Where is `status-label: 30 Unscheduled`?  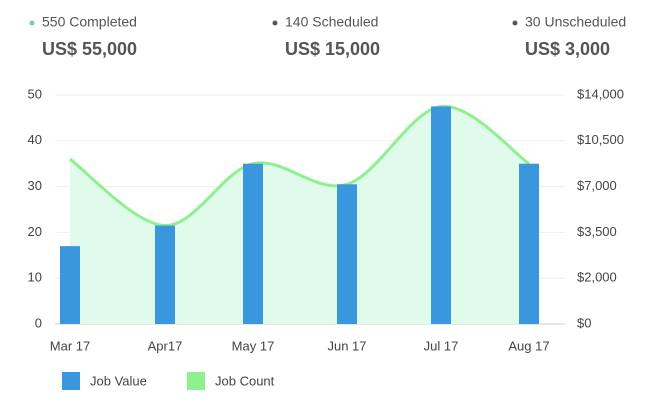 status-label: 30 Unscheduled is located at coordinates (575, 22).